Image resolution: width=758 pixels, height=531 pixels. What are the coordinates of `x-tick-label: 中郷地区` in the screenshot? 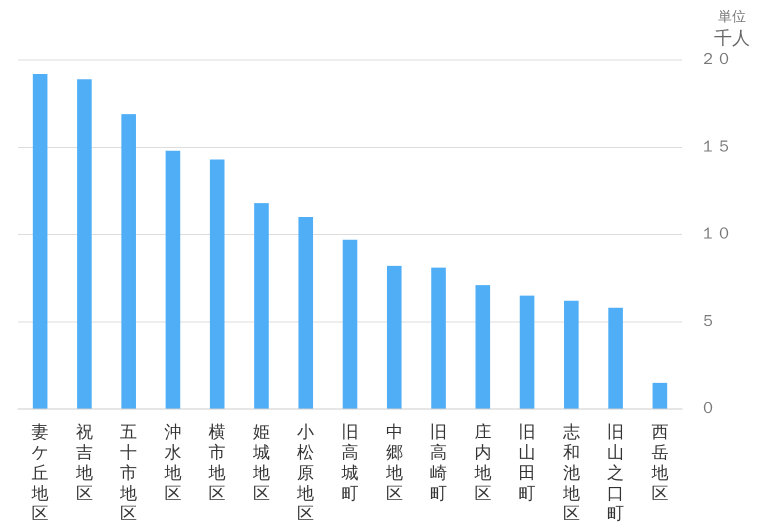 It's located at (393, 463).